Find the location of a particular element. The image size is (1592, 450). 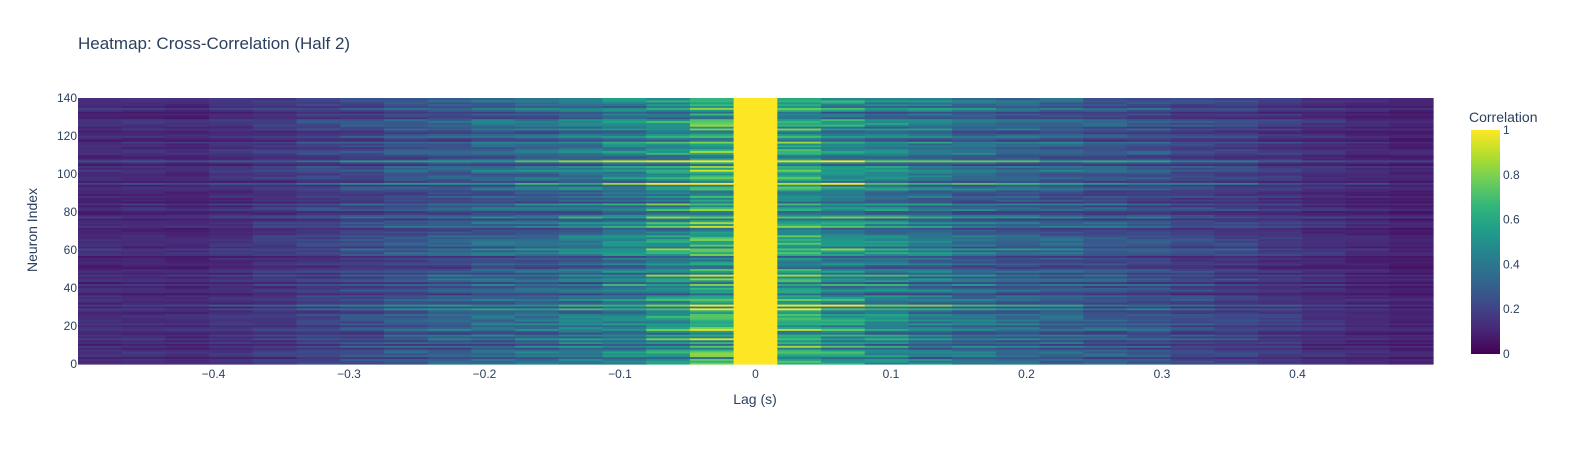

y-tick-label: 80 is located at coordinates (71, 212).